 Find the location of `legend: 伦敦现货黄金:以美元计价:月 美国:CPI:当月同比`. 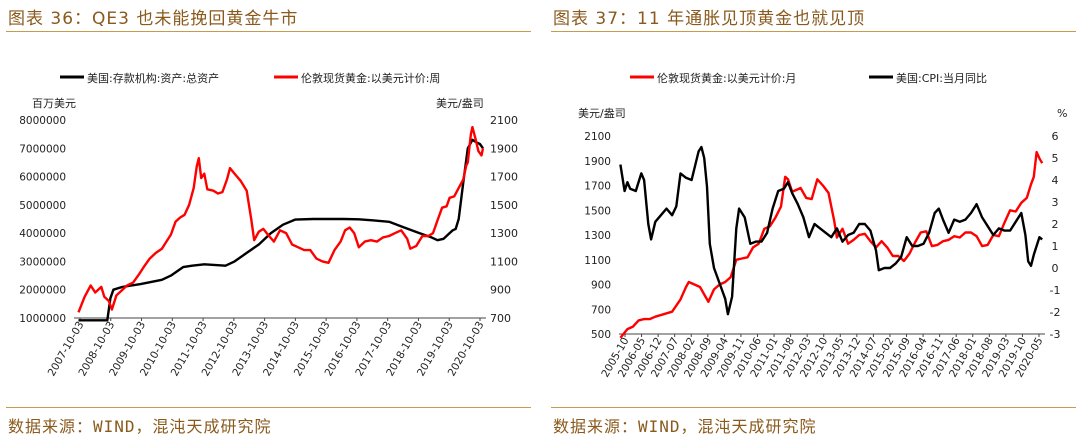

legend: 伦敦现货黄金:以美元计价:月 美国:CPI:当月同比 is located at coordinates (808, 78).